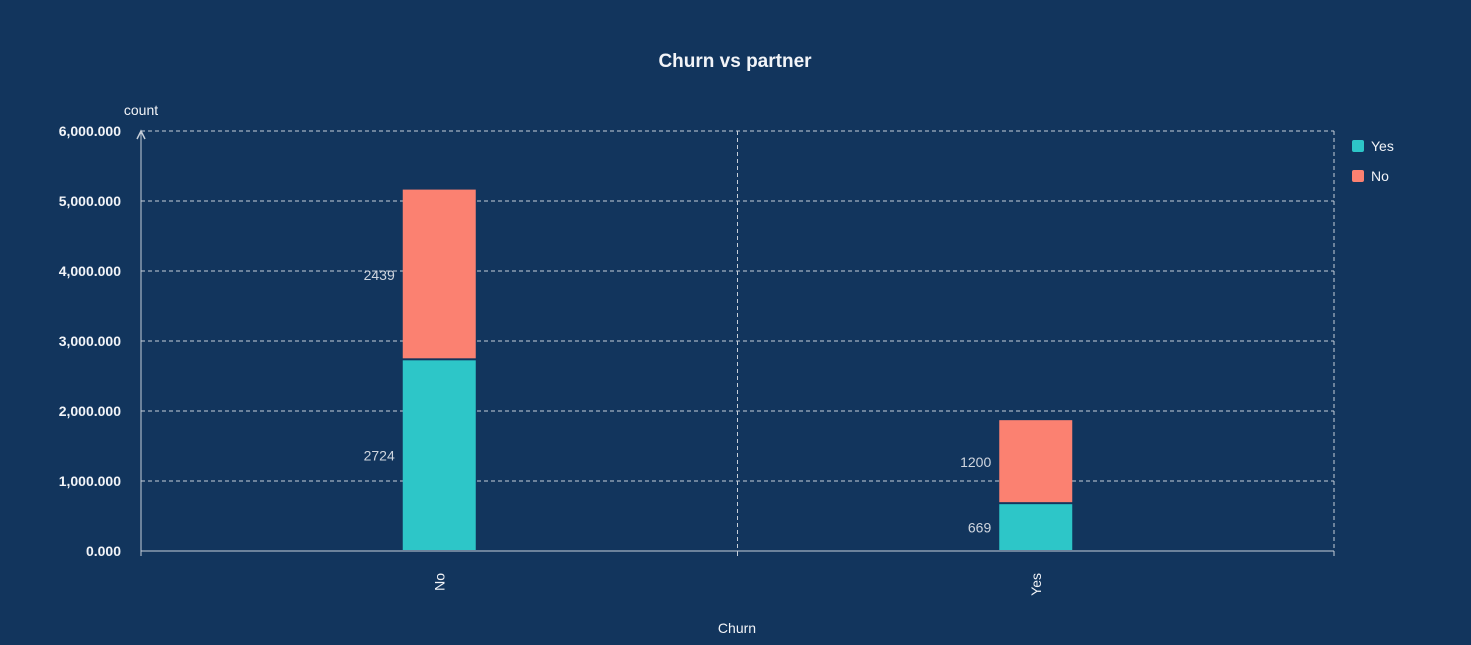  Describe the element at coordinates (141, 110) in the screenshot. I see `y-axis-label: count` at that location.